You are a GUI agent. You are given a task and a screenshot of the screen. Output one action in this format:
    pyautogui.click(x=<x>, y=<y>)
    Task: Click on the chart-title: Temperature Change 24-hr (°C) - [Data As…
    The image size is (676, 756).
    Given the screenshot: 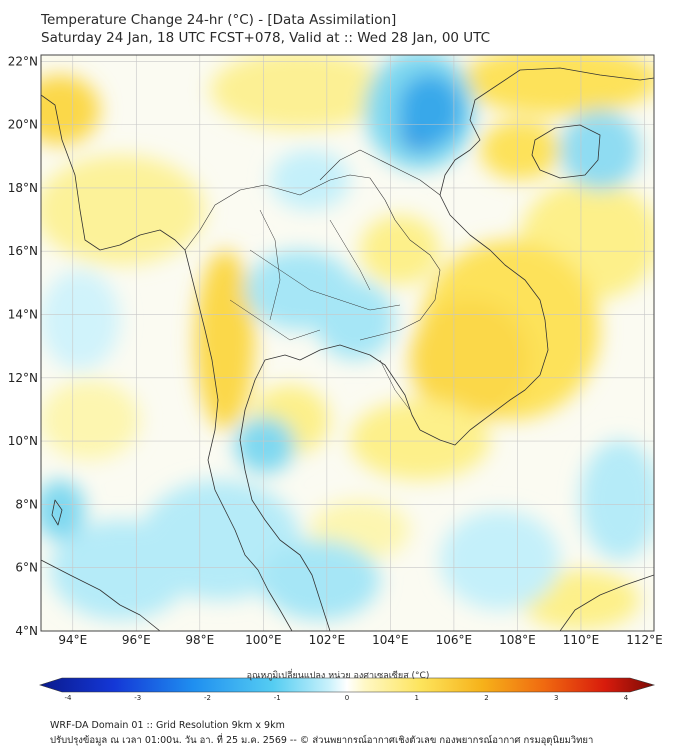 What is the action you would take?
    pyautogui.click(x=219, y=20)
    